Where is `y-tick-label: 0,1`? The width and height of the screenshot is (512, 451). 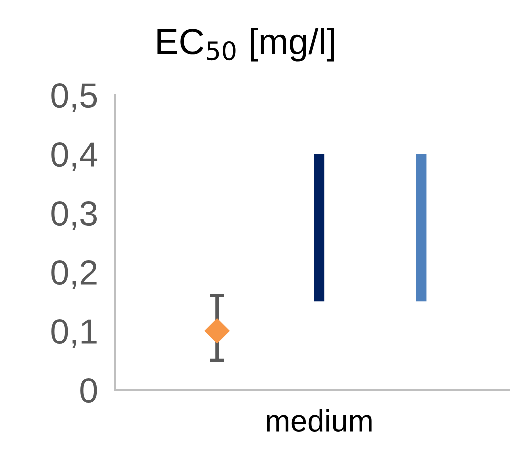
y-tick-label: 0,1 is located at coordinates (74, 333).